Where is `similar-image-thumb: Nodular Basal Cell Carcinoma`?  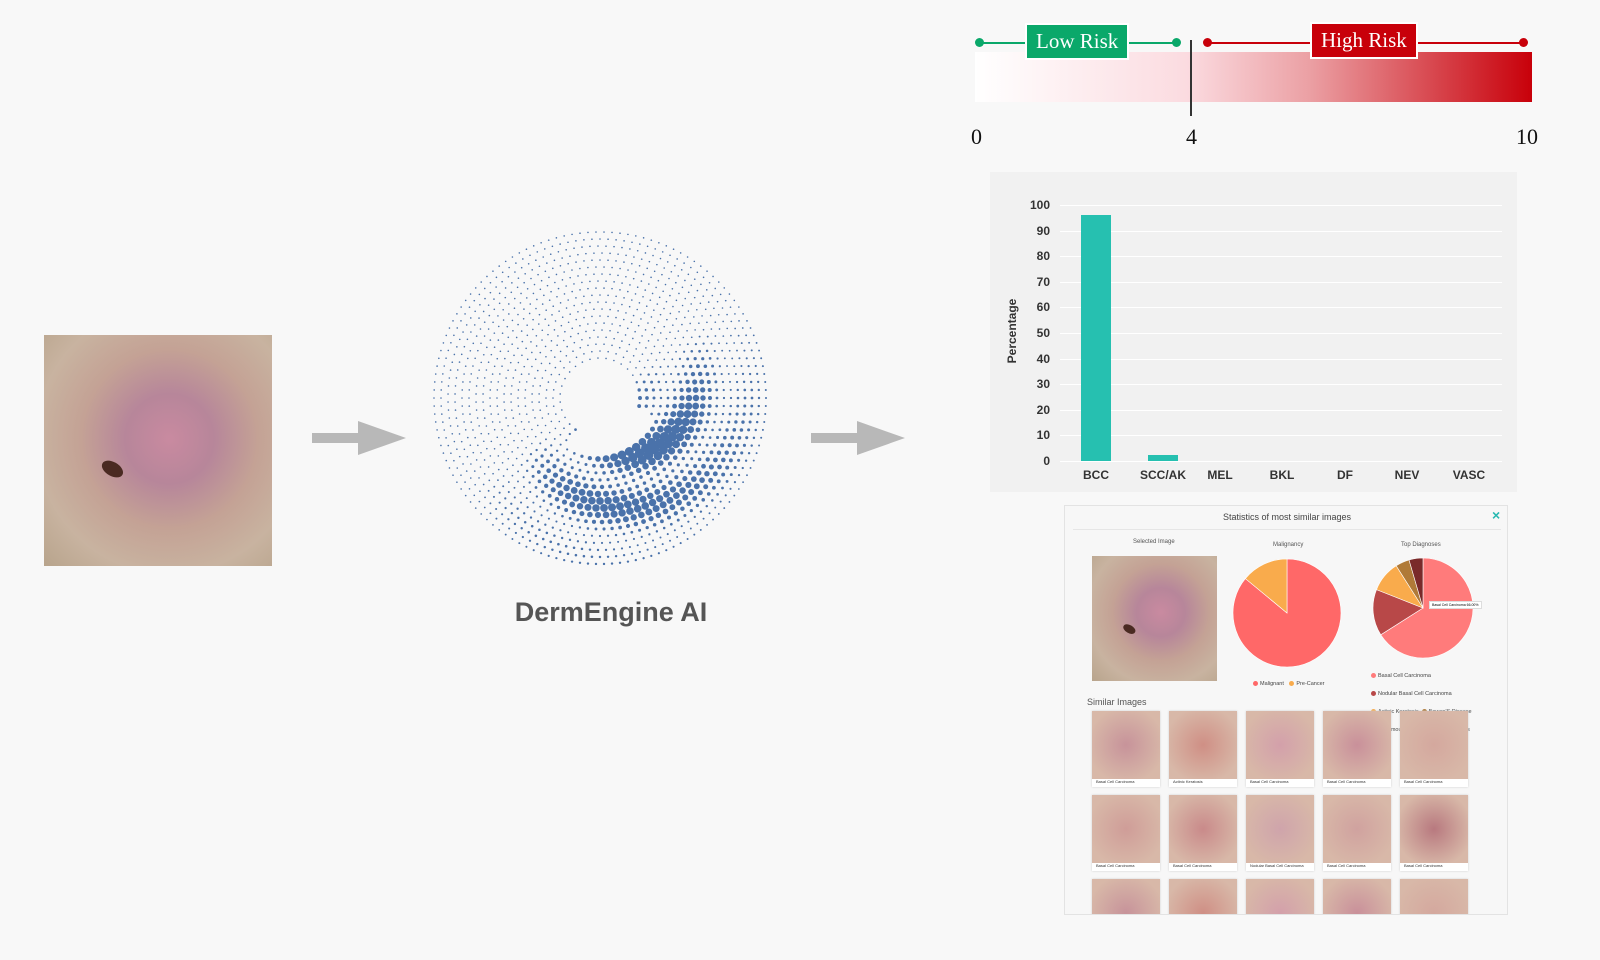 similar-image-thumb: Nodular Basal Cell Carcinoma is located at coordinates (1280, 833).